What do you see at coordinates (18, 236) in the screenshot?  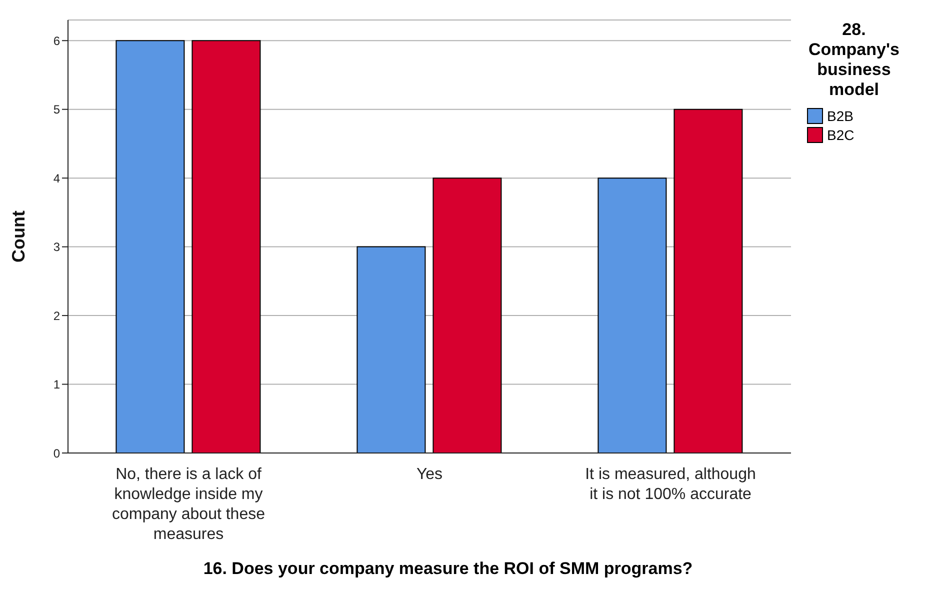 I see `y-axis-title: Count` at bounding box center [18, 236].